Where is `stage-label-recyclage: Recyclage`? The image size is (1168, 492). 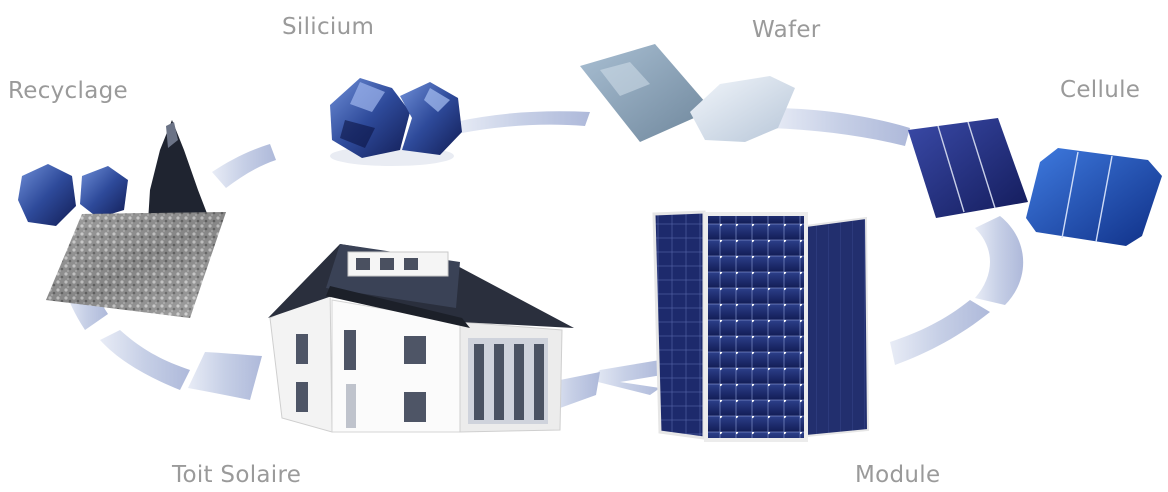
stage-label-recyclage: Recyclage is located at coordinates (68, 91).